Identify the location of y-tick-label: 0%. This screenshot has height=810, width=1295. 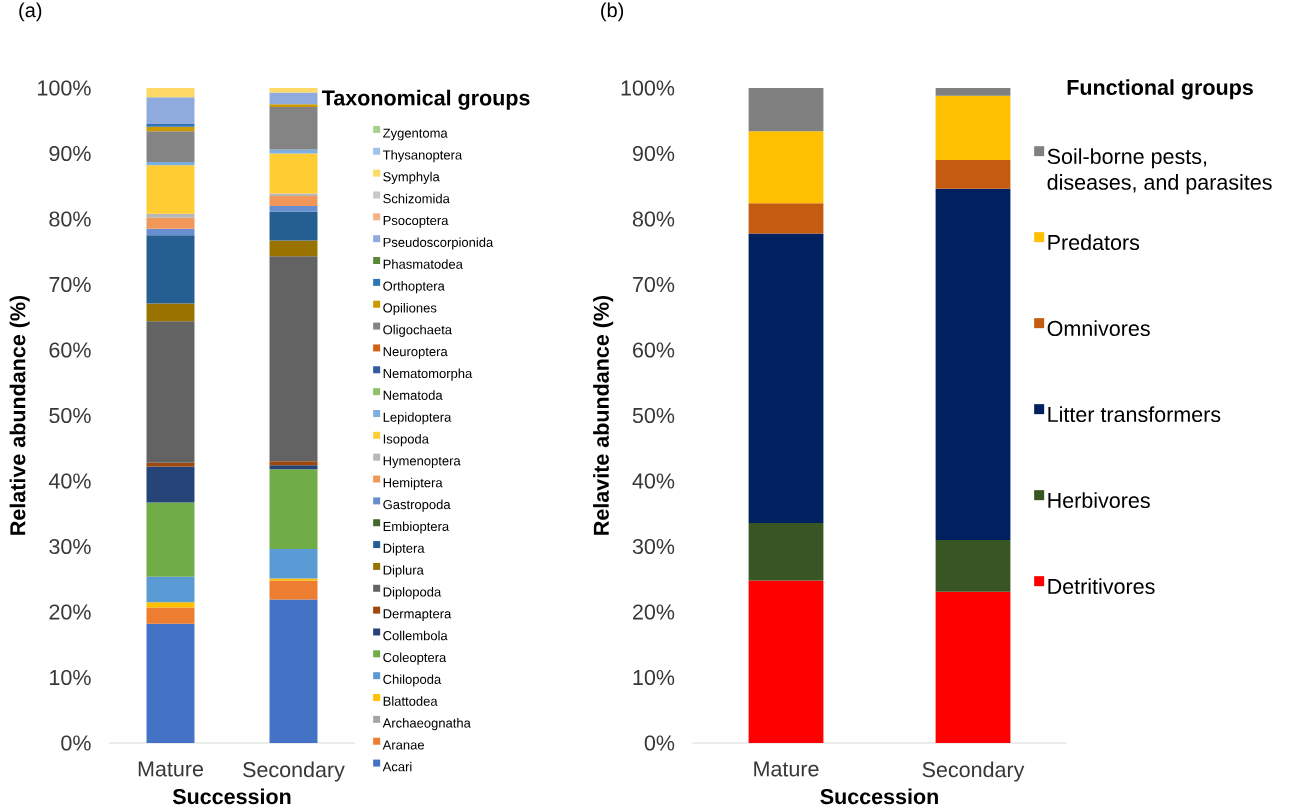
(76, 743).